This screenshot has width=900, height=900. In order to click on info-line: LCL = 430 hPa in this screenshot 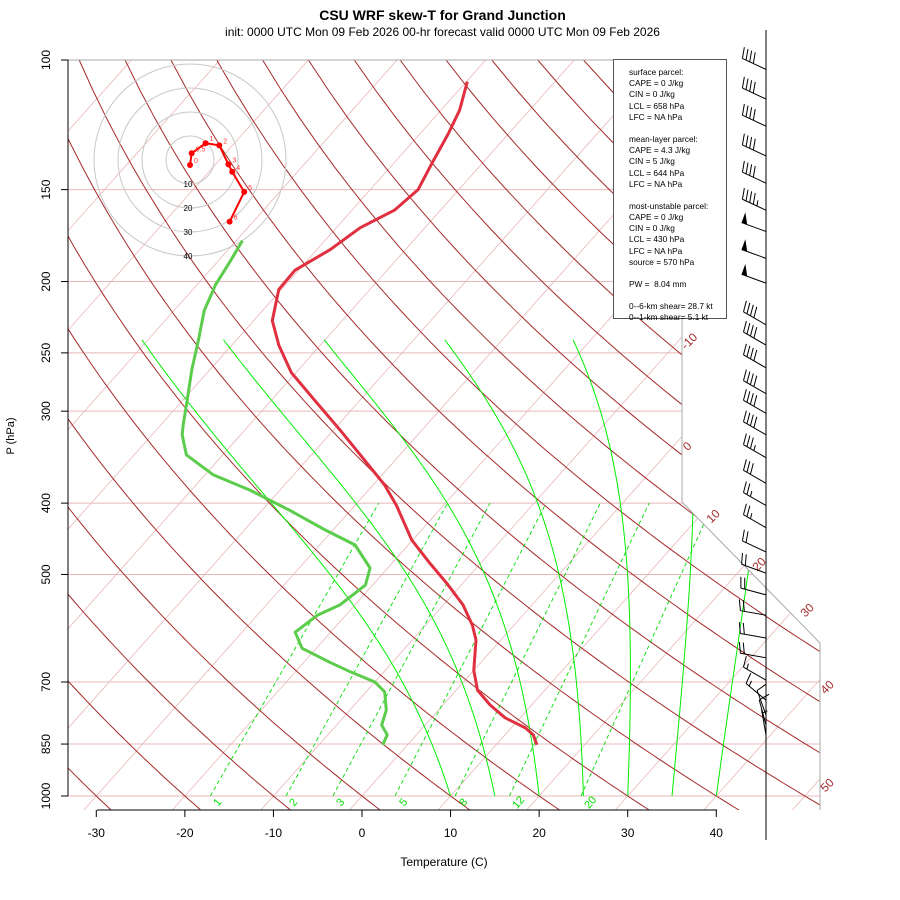, I will do `click(657, 239)`.